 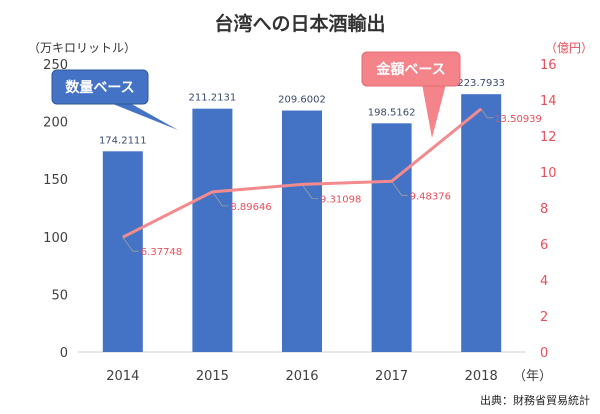 I want to click on line-data-label: 13.50939, so click(x=518, y=119).